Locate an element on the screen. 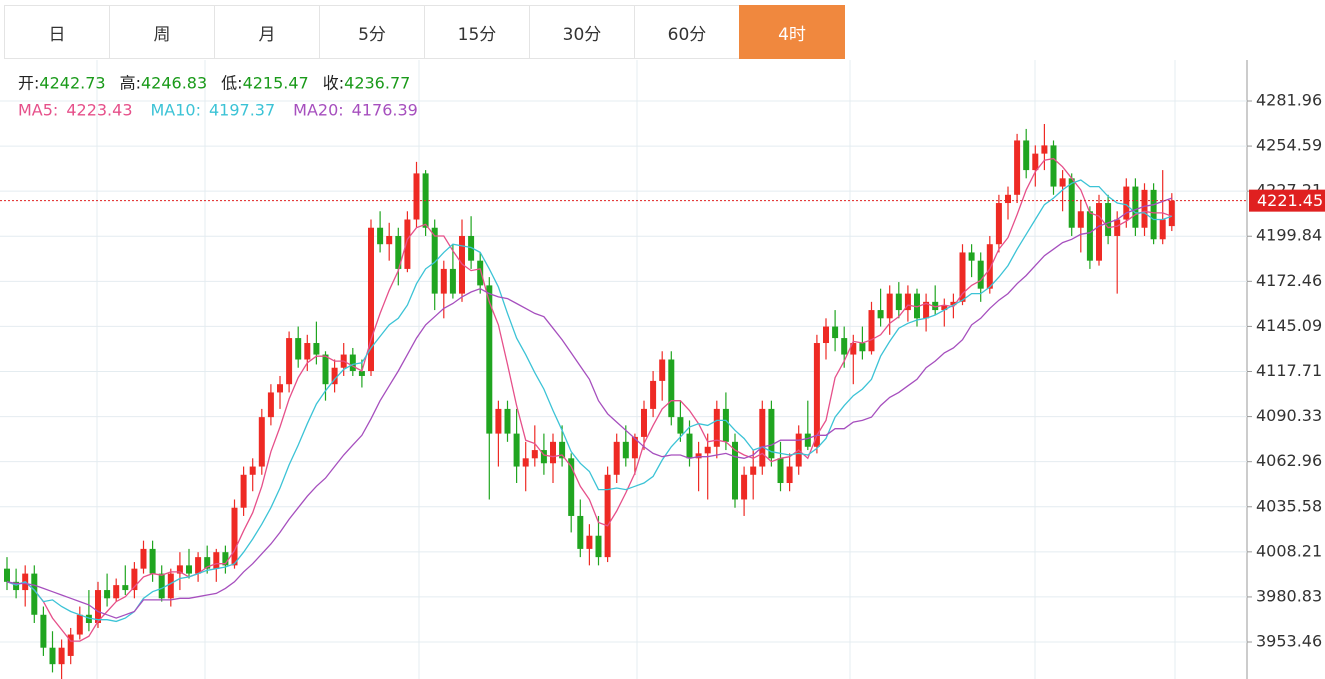 Image resolution: width=1325 pixels, height=679 pixels. period-tab: 5分 is located at coordinates (372, 32).